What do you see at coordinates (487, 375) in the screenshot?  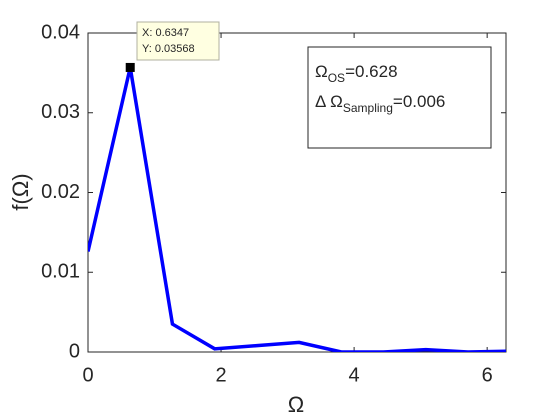 I see `x-tick-label: 6` at bounding box center [487, 375].